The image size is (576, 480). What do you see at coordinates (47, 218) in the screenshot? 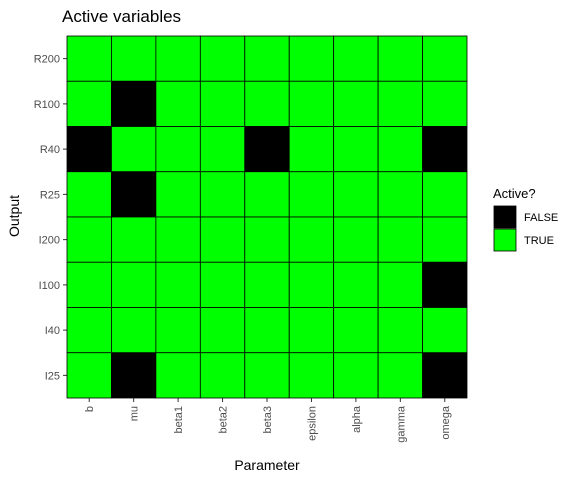
I see `y-tick-labels: R200 R100 R40 R25 I200 I100 I40 I25` at bounding box center [47, 218].